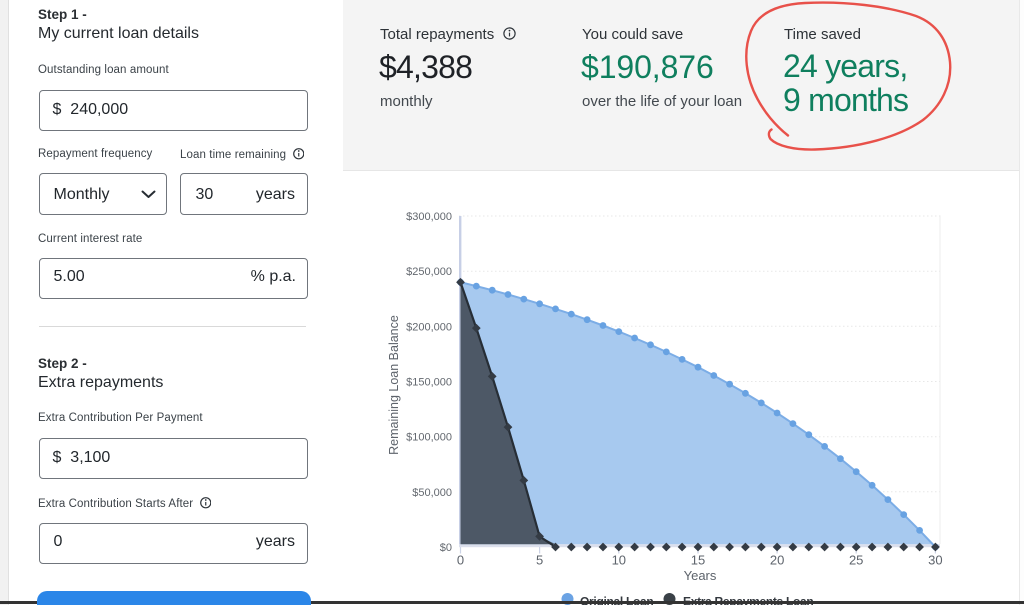 This screenshot has height=605, width=1024. What do you see at coordinates (748, 600) in the screenshot?
I see `svg-text: Extra Repayments Loan` at bounding box center [748, 600].